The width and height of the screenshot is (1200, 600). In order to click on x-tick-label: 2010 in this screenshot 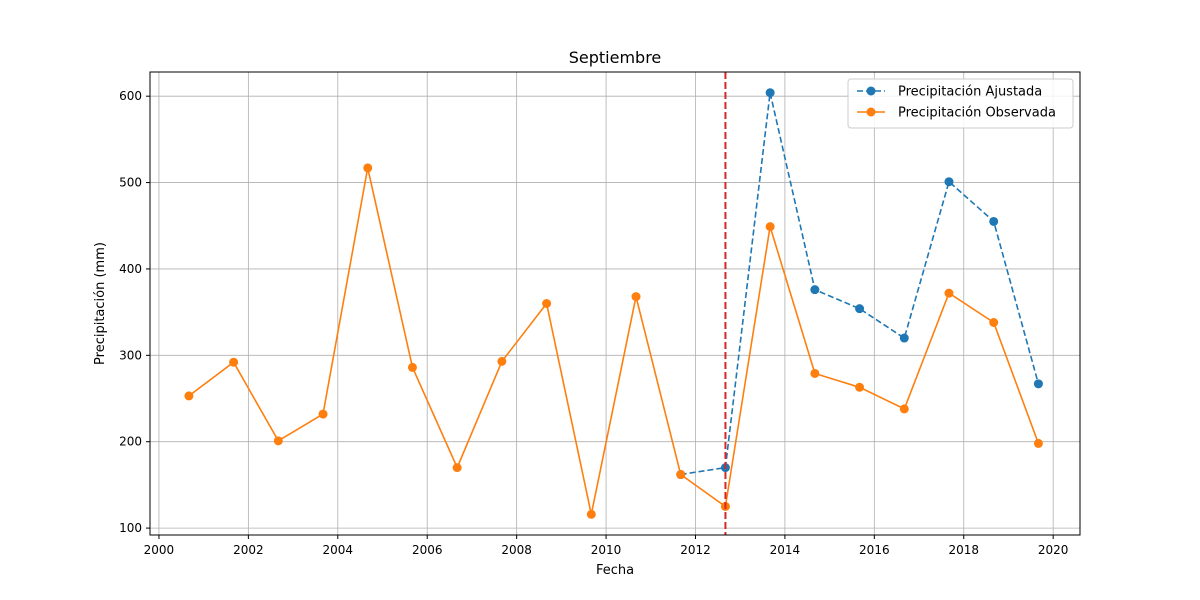, I will do `click(606, 550)`.